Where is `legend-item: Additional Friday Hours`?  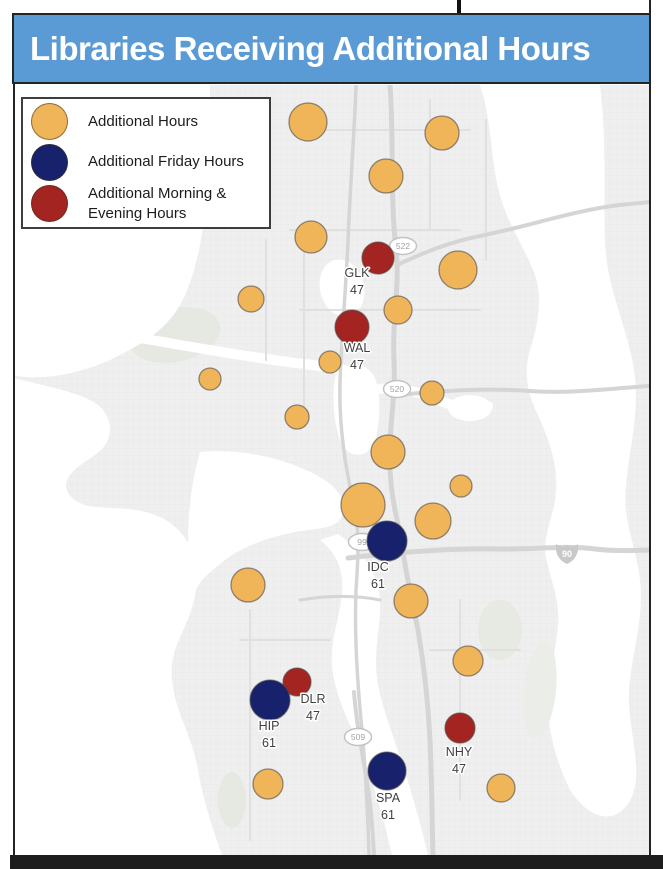 legend-item: Additional Friday Hours is located at coordinates (146, 162).